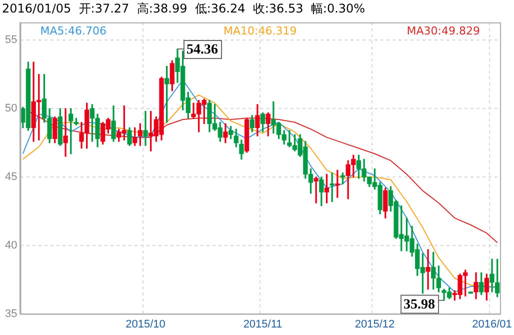 Image resolution: width=514 pixels, height=335 pixels. Describe the element at coordinates (73, 31) in the screenshot. I see `text: MA5:46.706` at that location.